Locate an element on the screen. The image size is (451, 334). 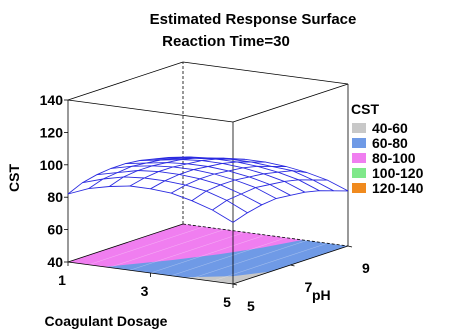
z-axis-label: CST is located at coordinates (14, 178).